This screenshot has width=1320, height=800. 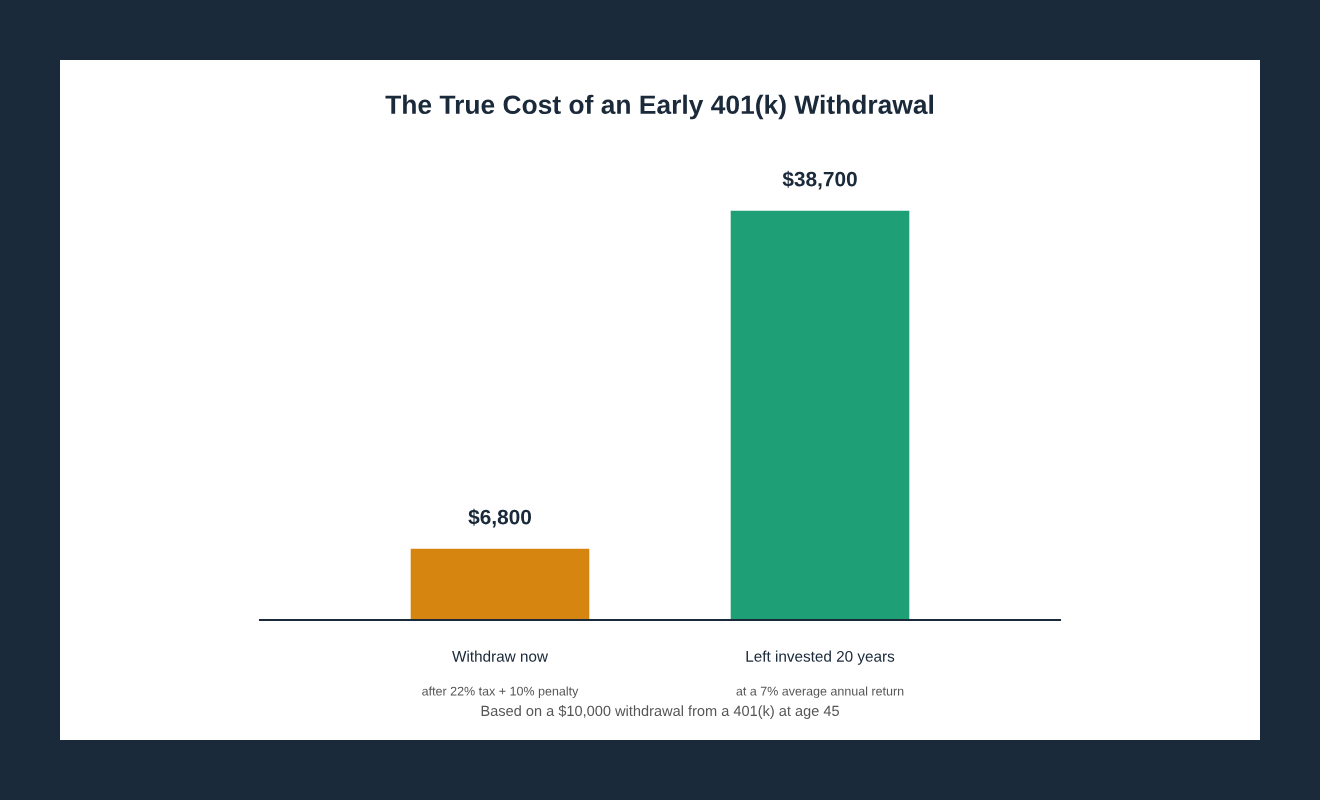 What do you see at coordinates (659, 107) in the screenshot?
I see `chart-title: The True Cost of an Early 401(k) Withdrawal` at bounding box center [659, 107].